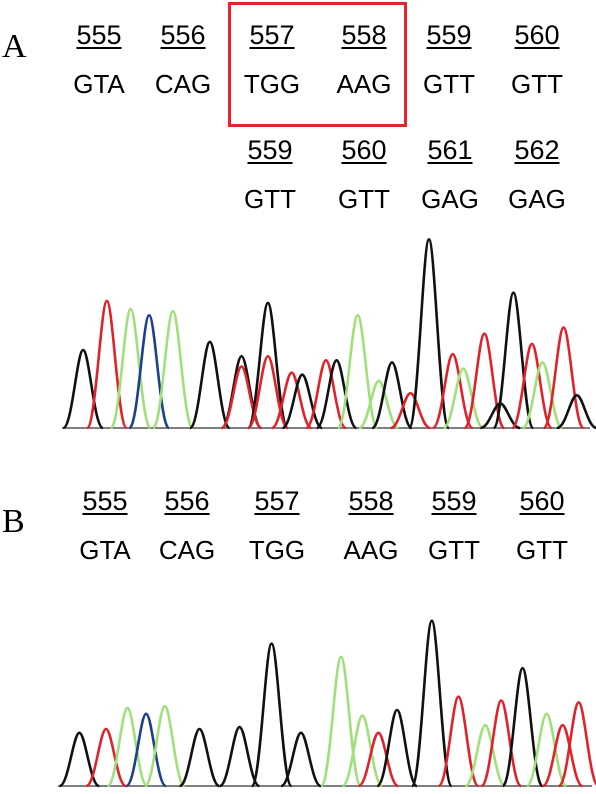 The image size is (596, 794). What do you see at coordinates (14, 46) in the screenshot?
I see `panel-a-label: A` at bounding box center [14, 46].